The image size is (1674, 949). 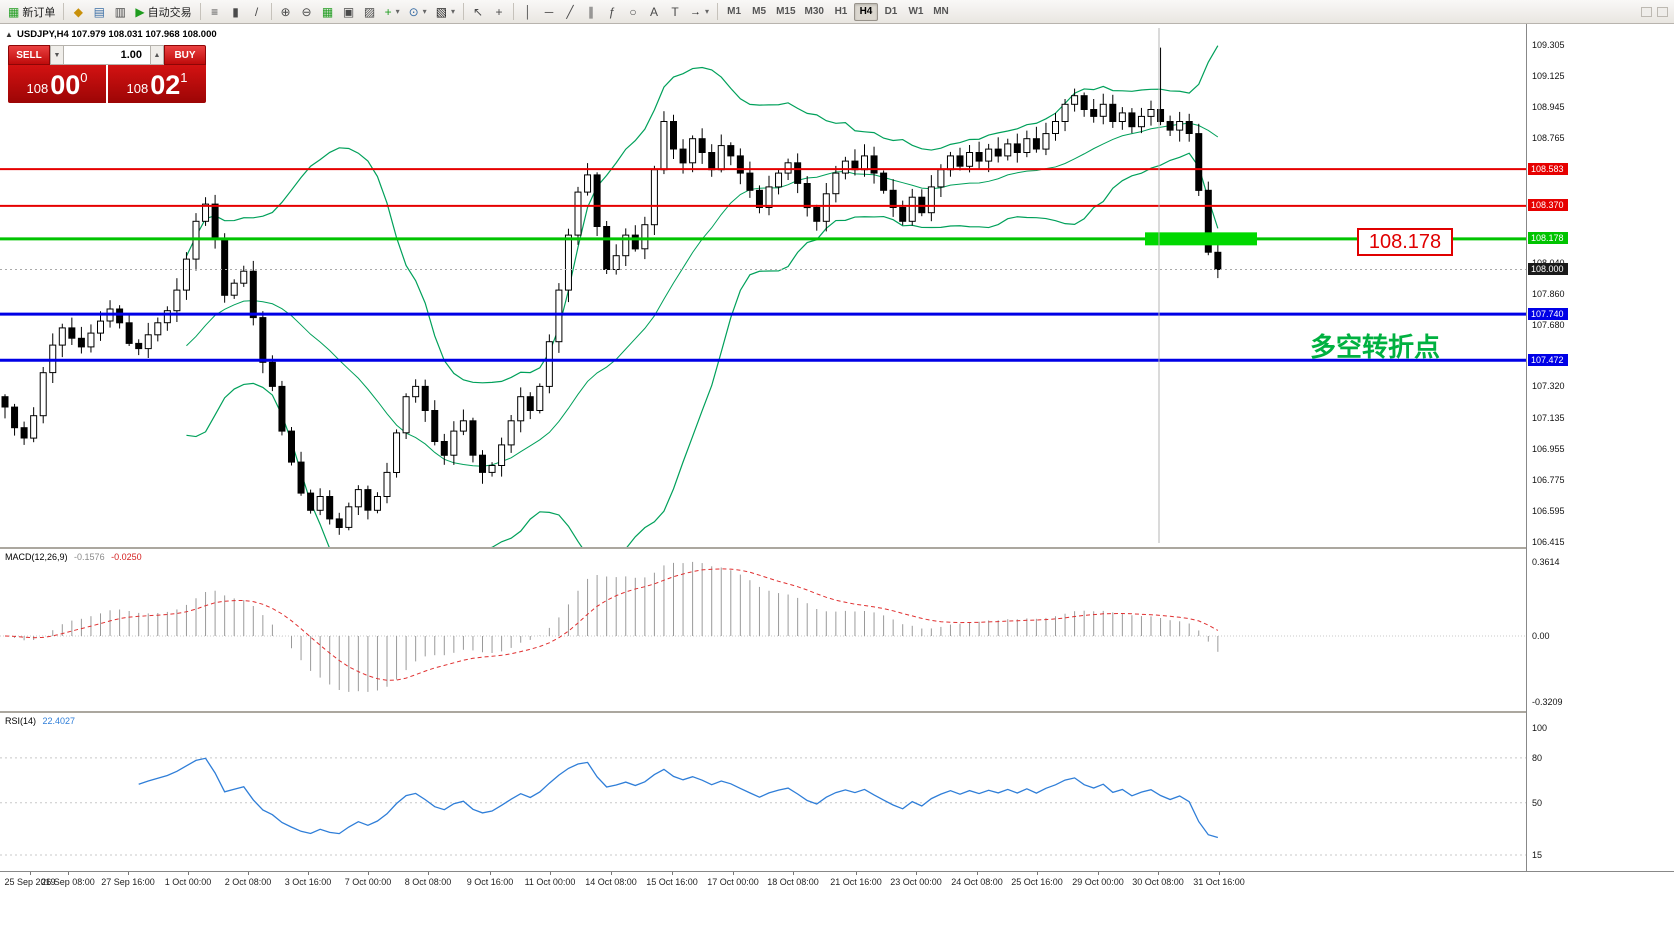 What do you see at coordinates (786, 11) in the screenshot?
I see `timeframe-m15: M15` at bounding box center [786, 11].